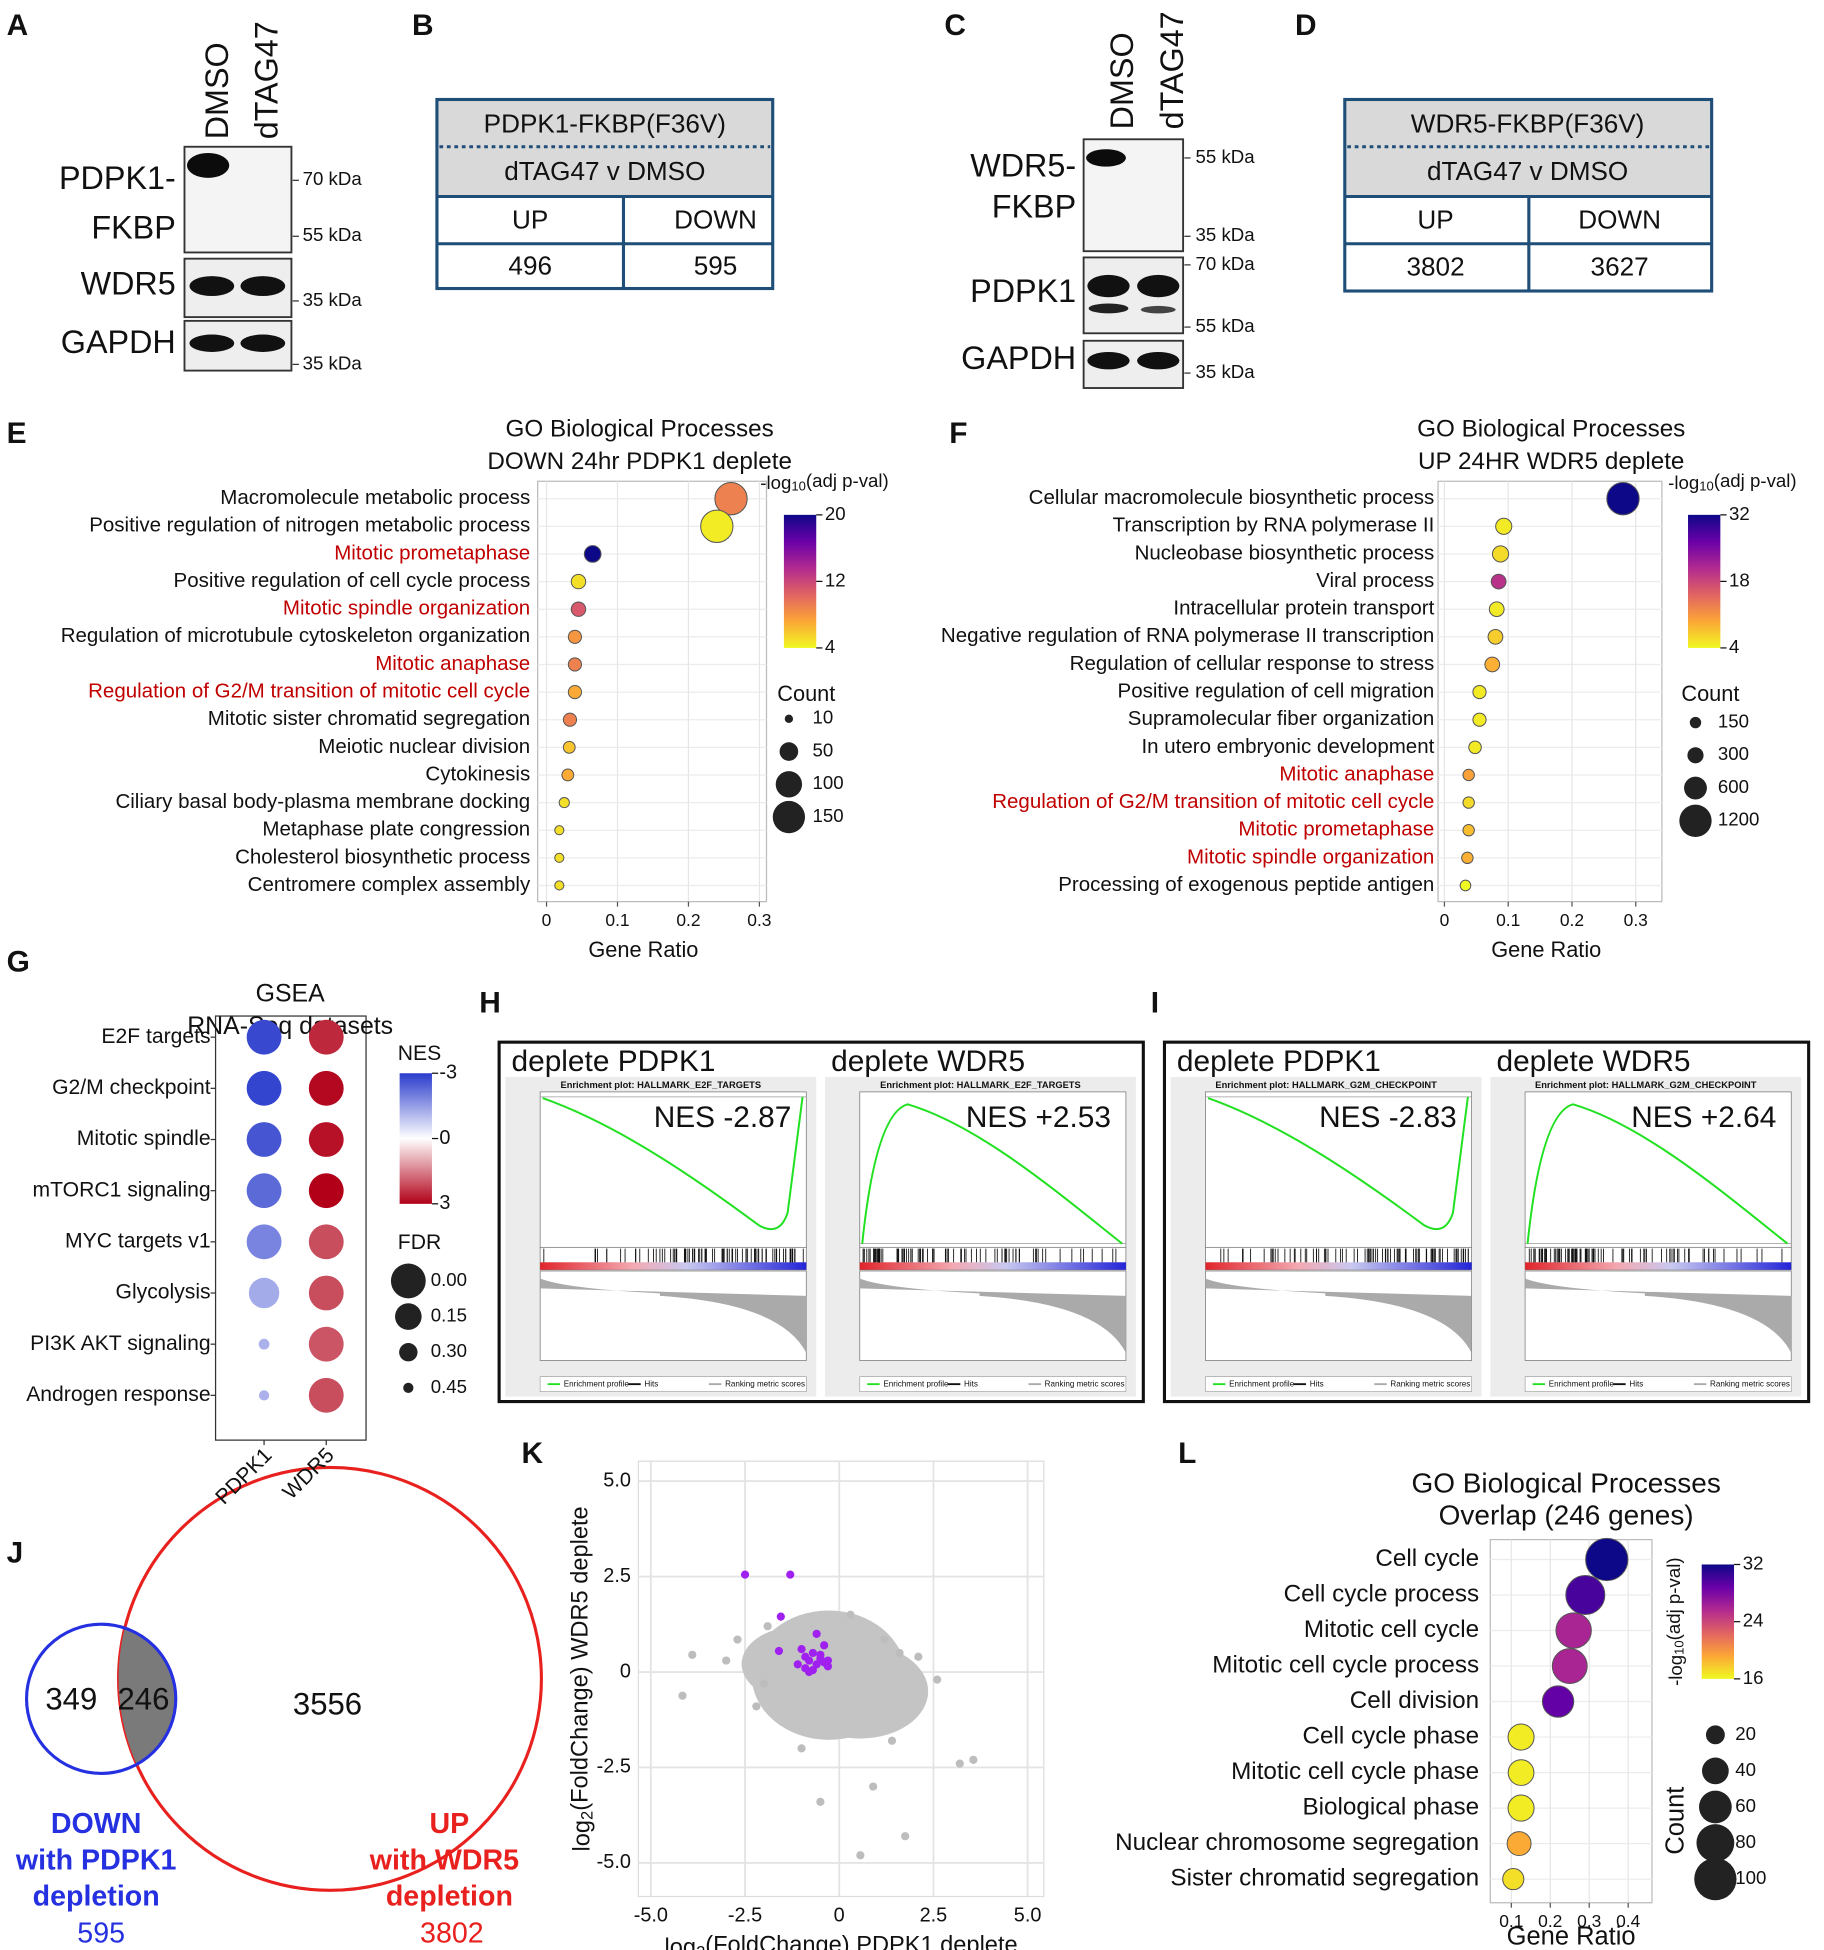 This screenshot has height=1950, width=1824. I want to click on colorbar-tick-label: 16, so click(1753, 1677).